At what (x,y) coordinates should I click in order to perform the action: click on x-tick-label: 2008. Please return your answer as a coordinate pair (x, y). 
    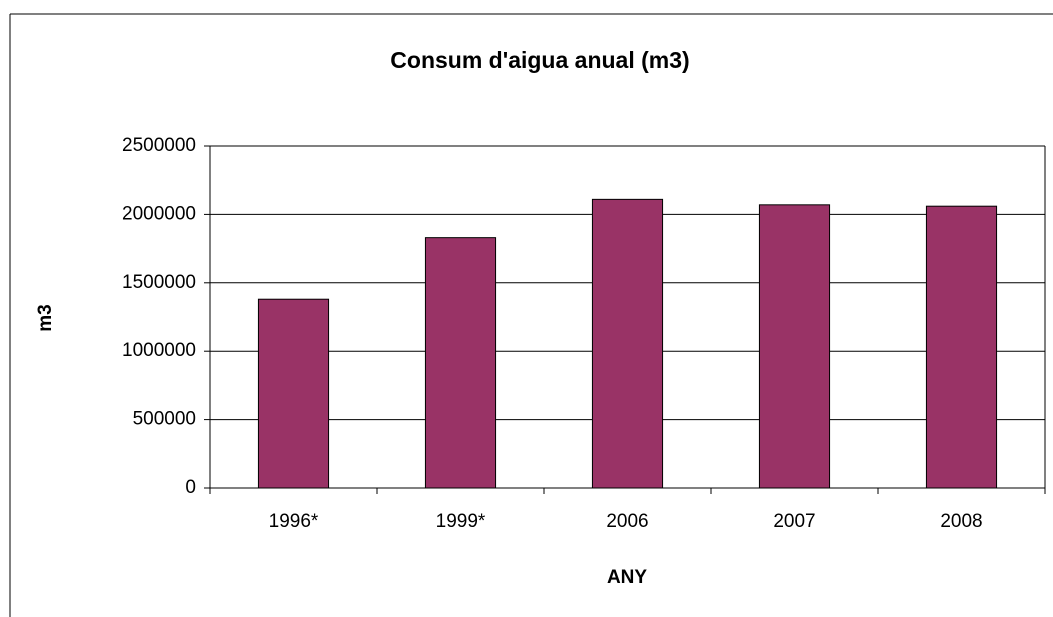
    Looking at the image, I should click on (961, 521).